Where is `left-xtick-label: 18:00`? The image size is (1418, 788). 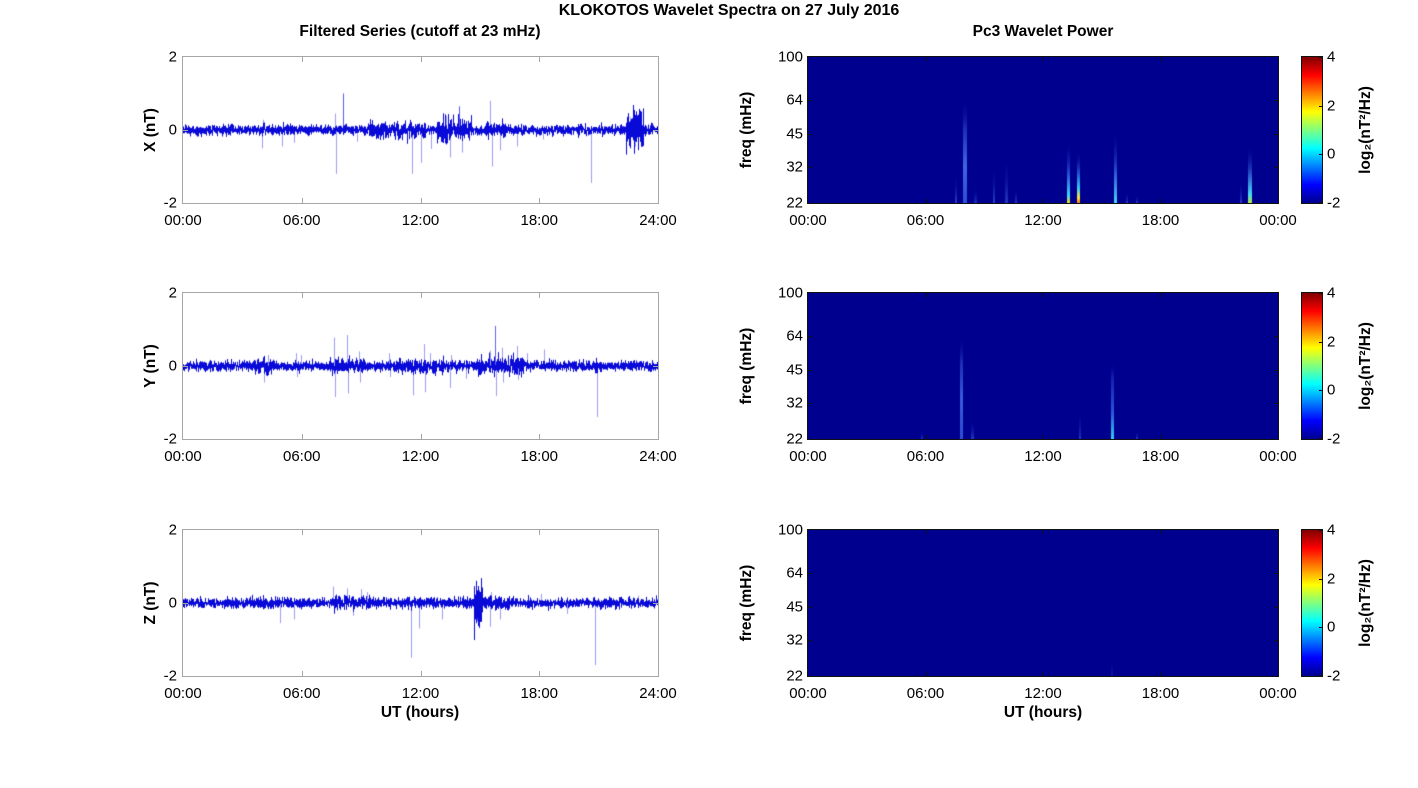 left-xtick-label: 18:00 is located at coordinates (539, 220).